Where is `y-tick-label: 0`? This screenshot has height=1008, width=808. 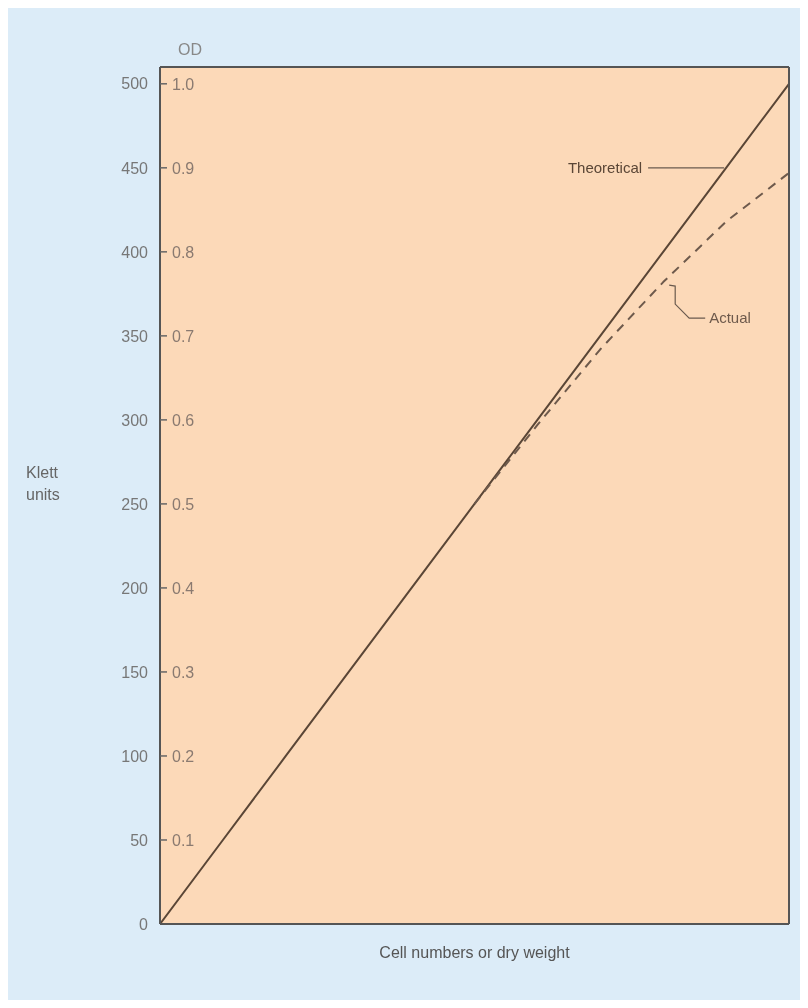
y-tick-label: 0 is located at coordinates (144, 924).